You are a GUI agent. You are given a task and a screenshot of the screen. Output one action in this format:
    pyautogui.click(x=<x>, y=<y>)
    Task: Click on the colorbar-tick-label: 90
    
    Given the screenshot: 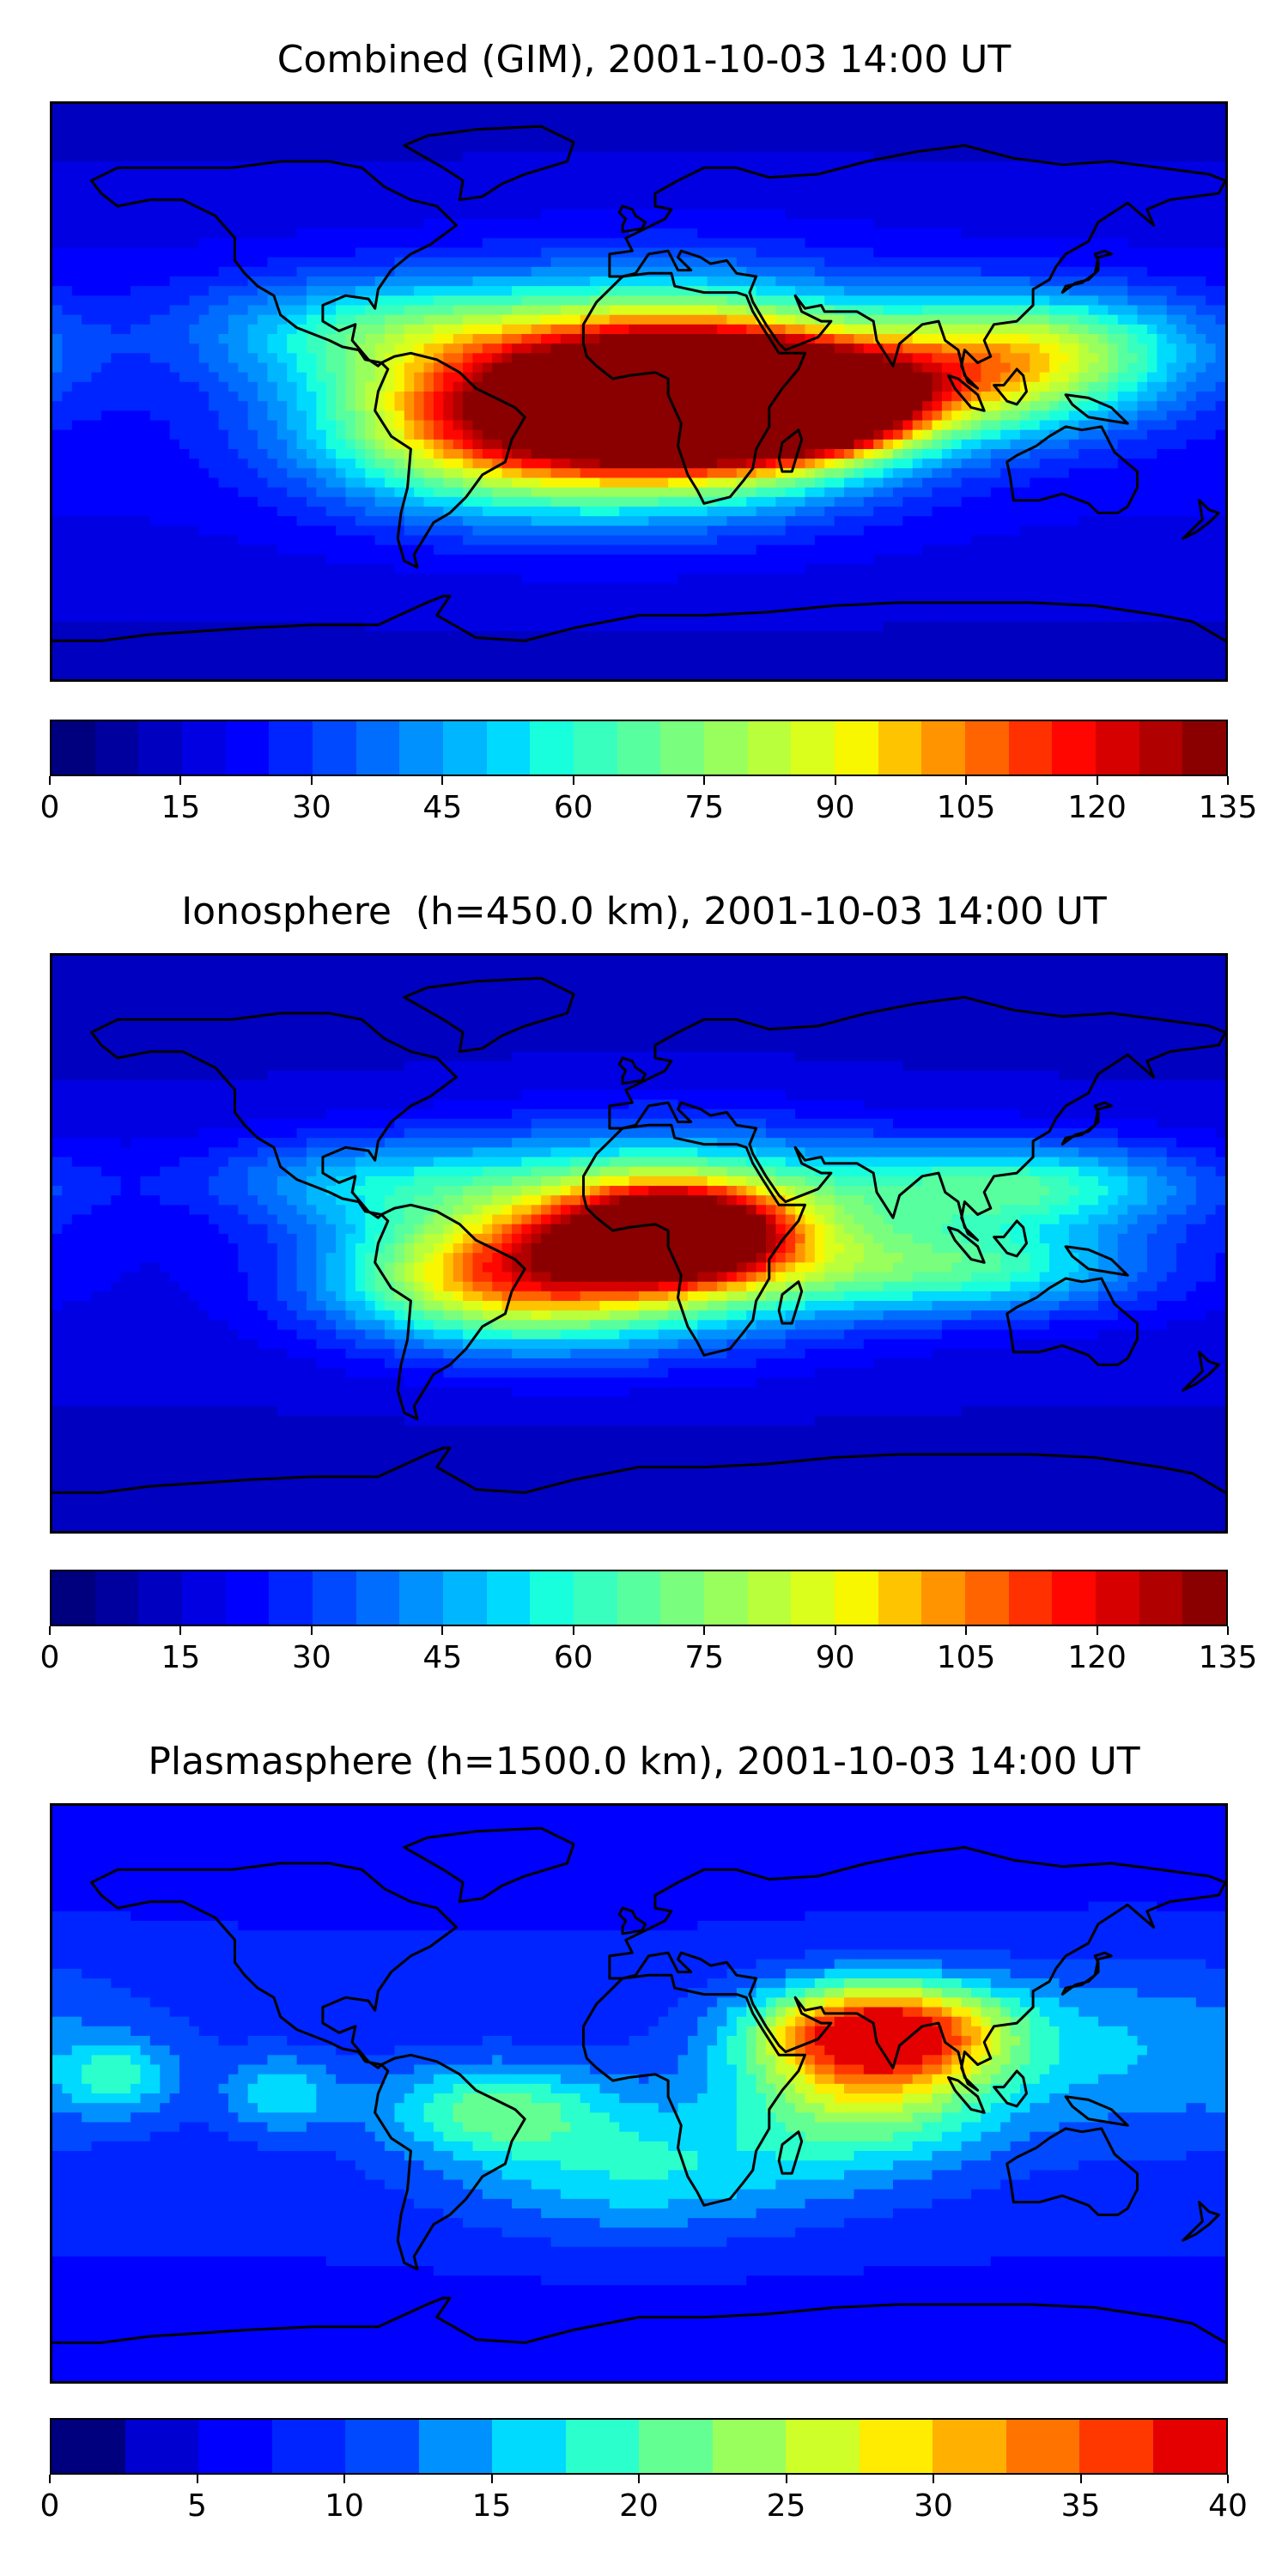 What is the action you would take?
    pyautogui.click(x=835, y=808)
    